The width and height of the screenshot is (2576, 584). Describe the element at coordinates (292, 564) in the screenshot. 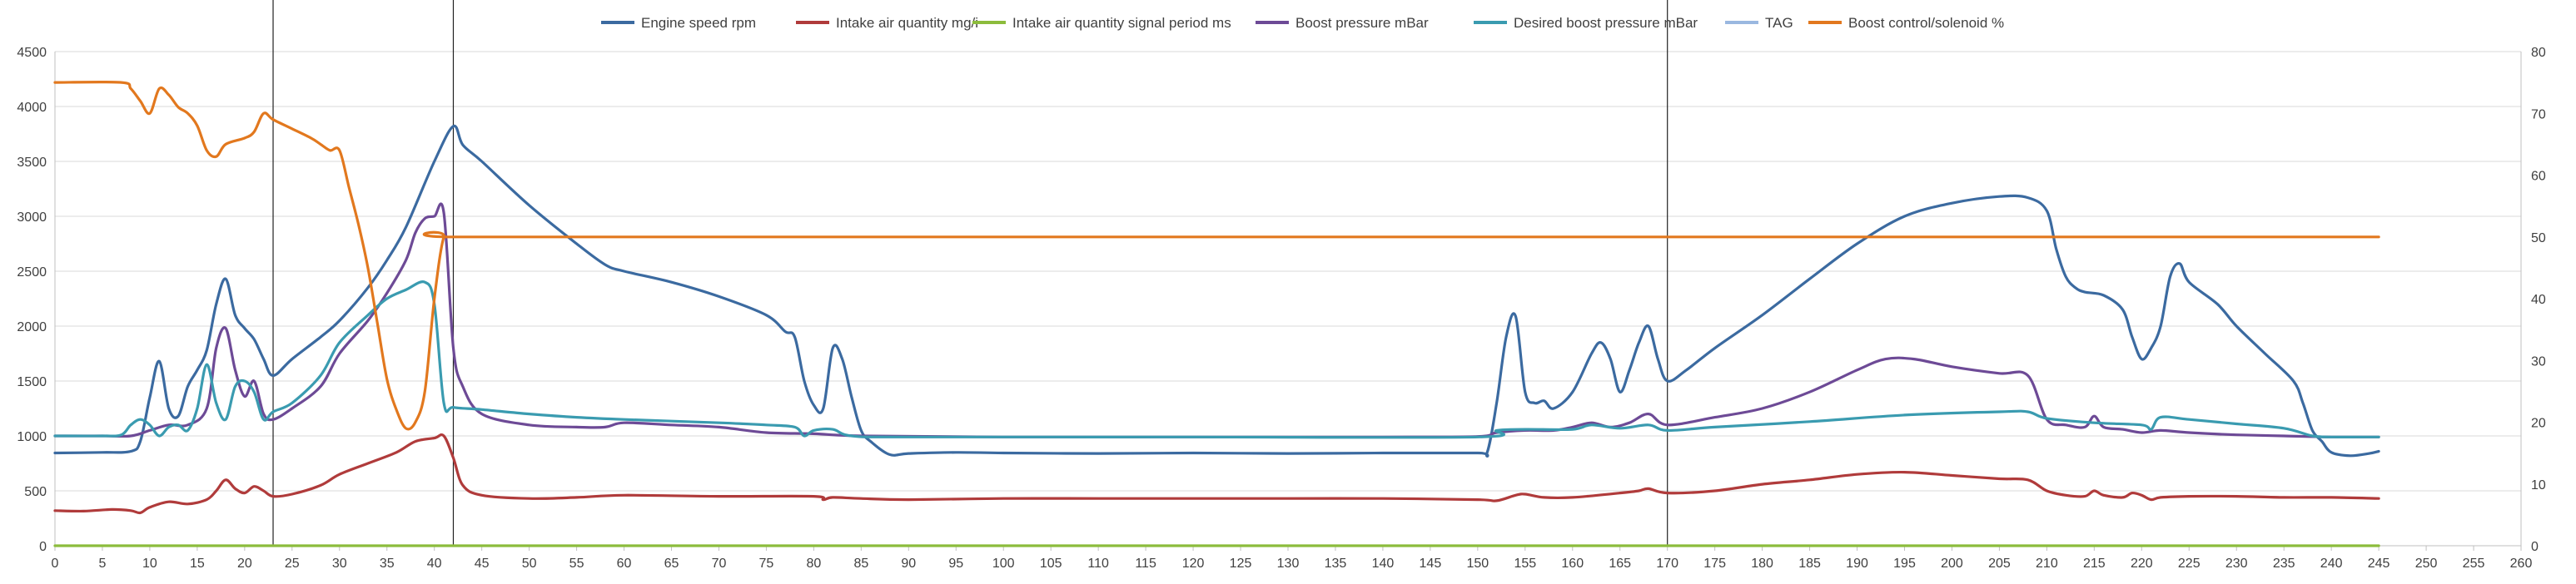

I see `x-tick-label-5: 25` at that location.